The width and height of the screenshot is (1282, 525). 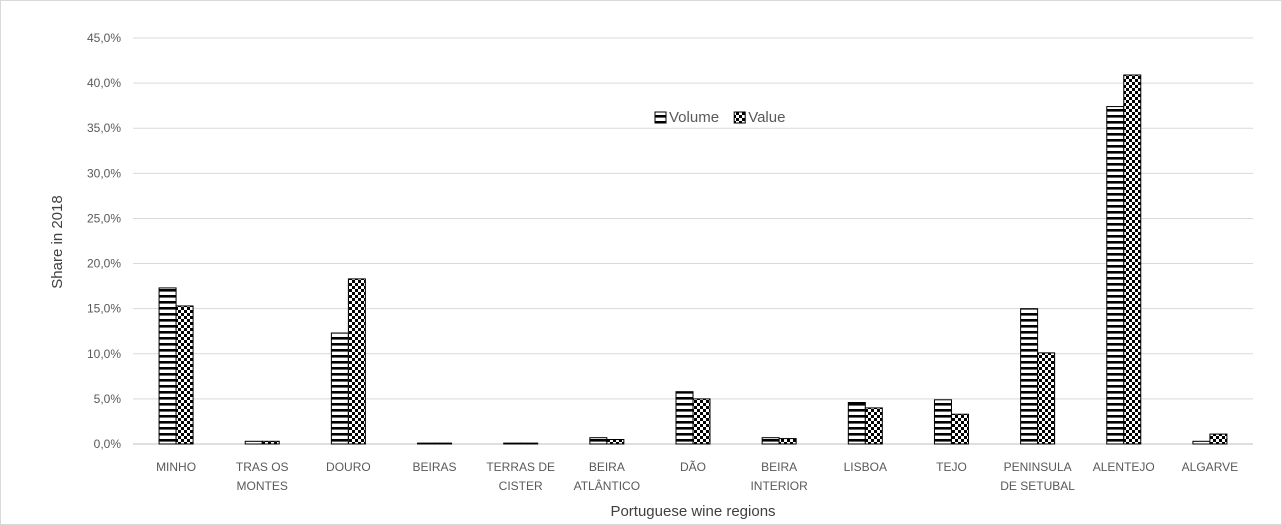 What do you see at coordinates (176, 467) in the screenshot?
I see `x-category-label: MINHO` at bounding box center [176, 467].